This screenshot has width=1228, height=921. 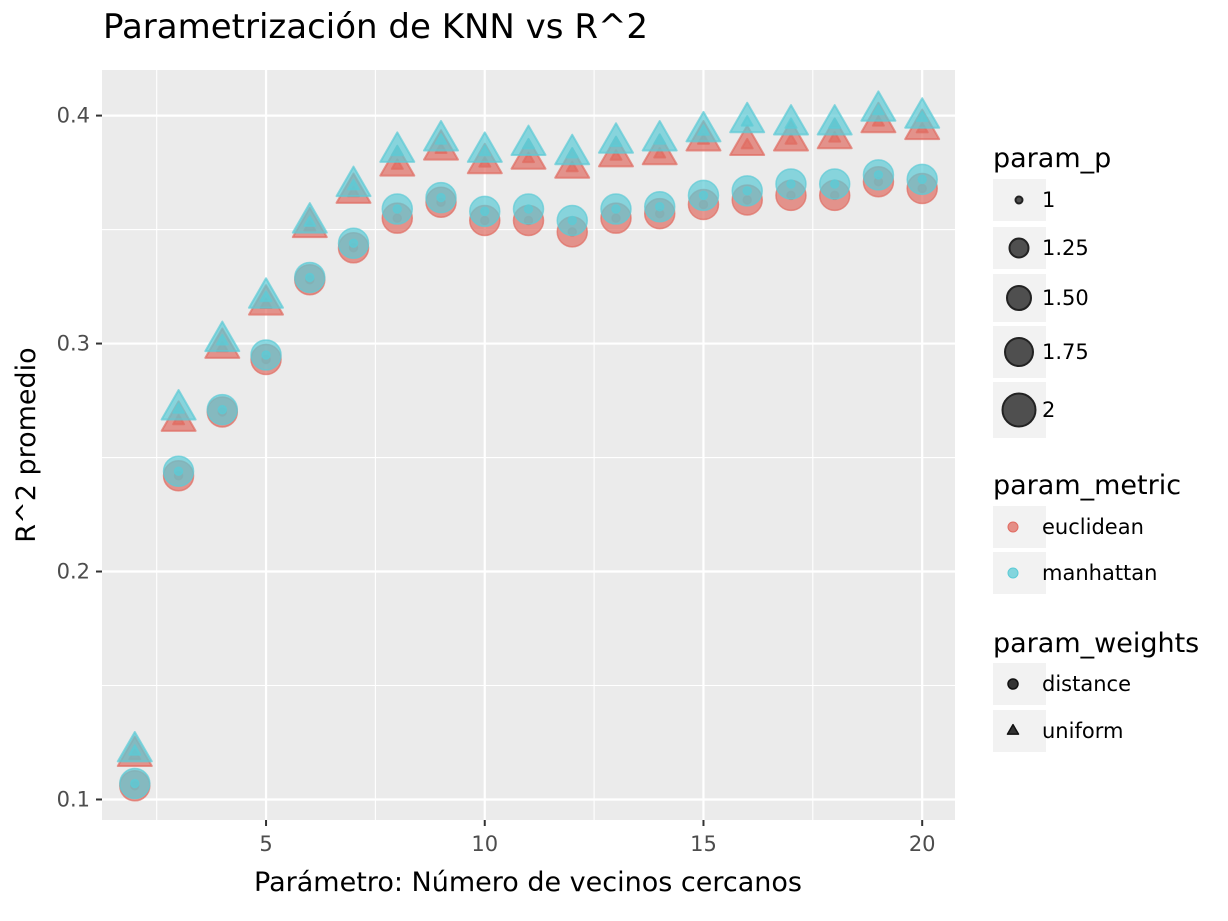 What do you see at coordinates (375, 27) in the screenshot?
I see `chart-title: Parametrización de KNN vs R^2` at bounding box center [375, 27].